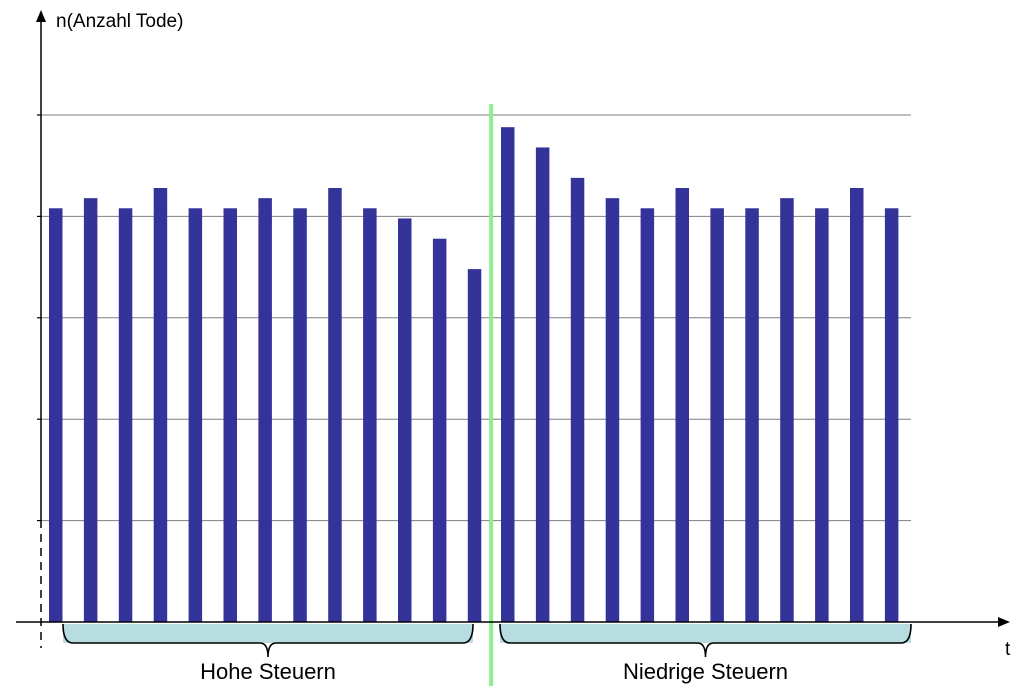 This screenshot has height=686, width=1021. I want to click on group-label: Niedrige Steuern, so click(705, 671).